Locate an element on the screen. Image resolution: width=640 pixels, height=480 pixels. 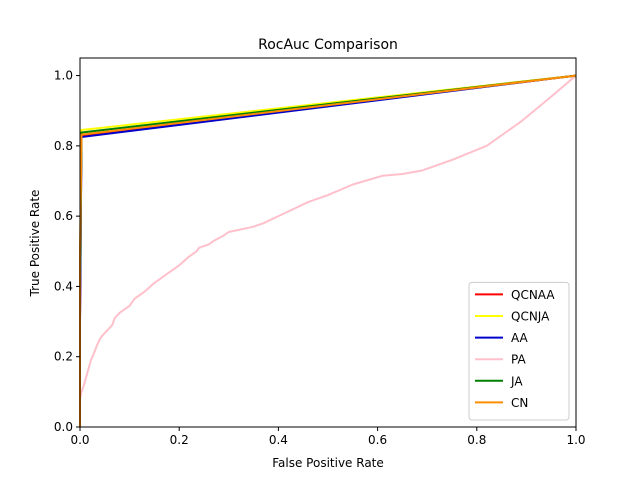
x-tick-label: 0.6 is located at coordinates (377, 440).